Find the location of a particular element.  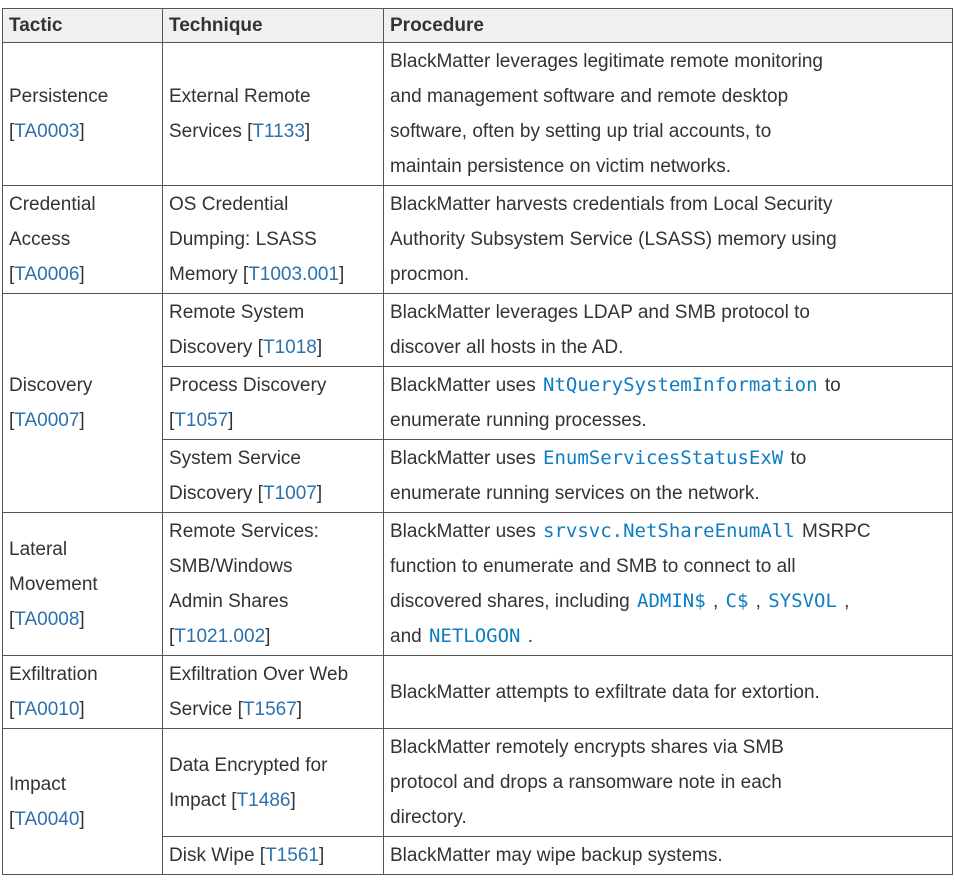

link-t1057: T1057 is located at coordinates (201, 420).